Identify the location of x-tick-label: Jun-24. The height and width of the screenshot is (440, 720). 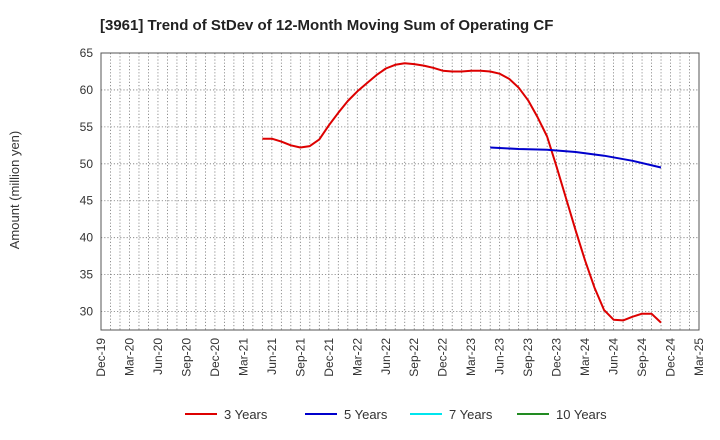
(614, 356).